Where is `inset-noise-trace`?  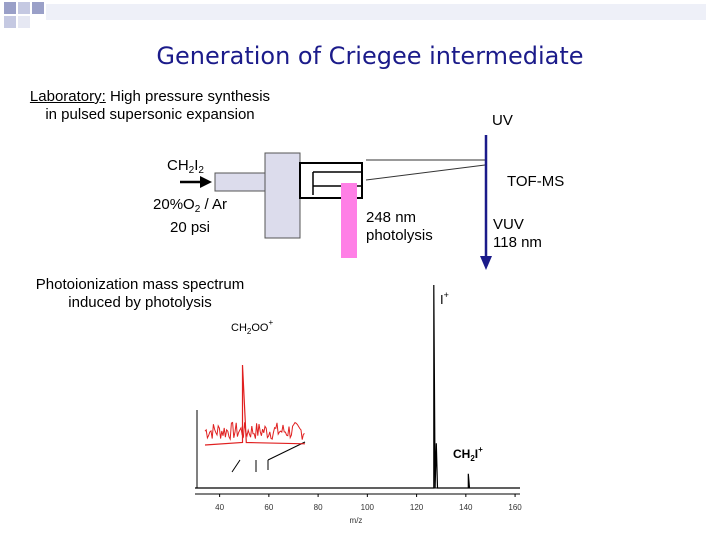 inset-noise-trace is located at coordinates (254, 431).